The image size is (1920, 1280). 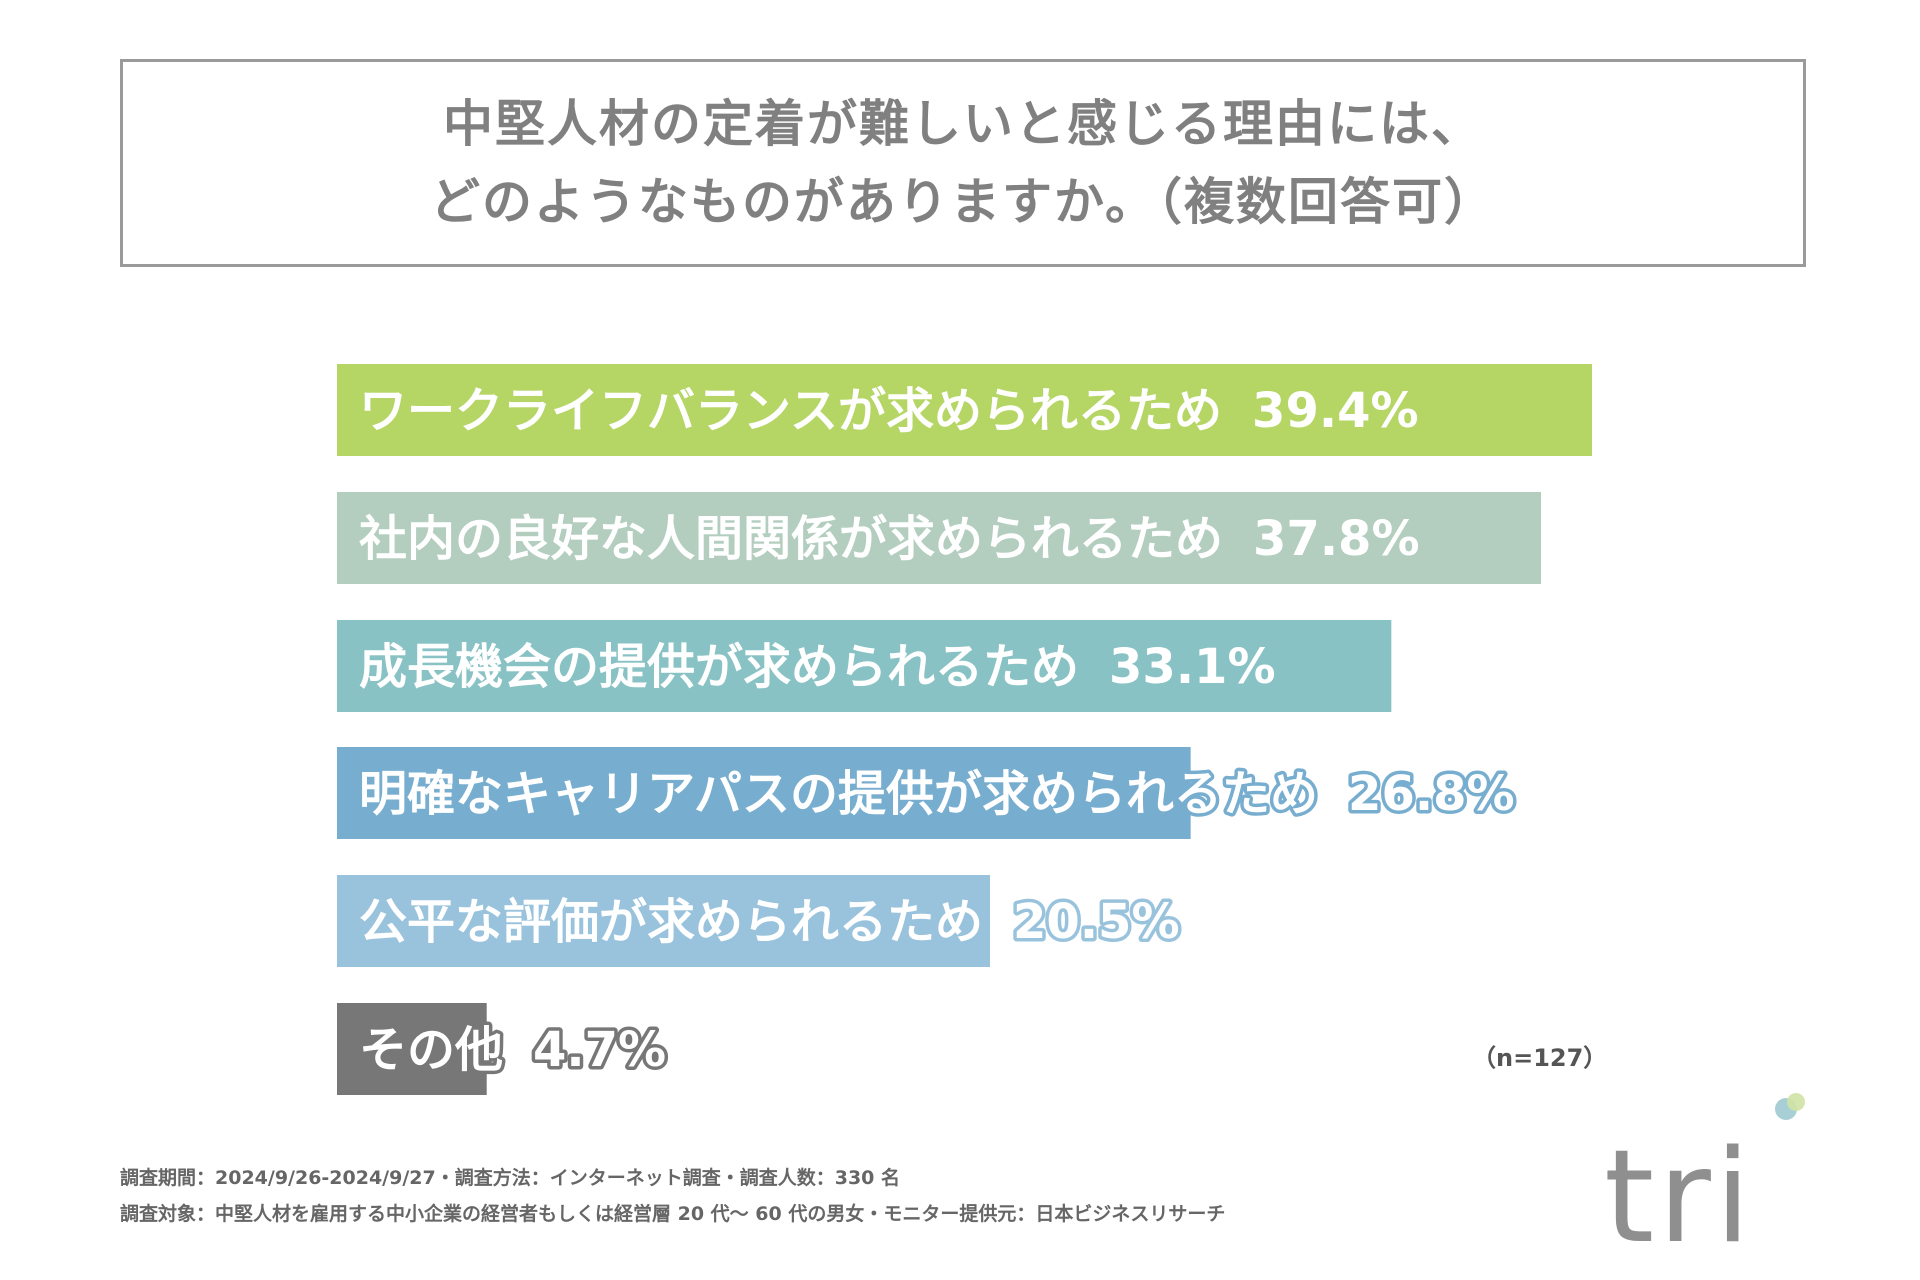 I want to click on value-label-4: 26.8%, so click(x=1431, y=794).